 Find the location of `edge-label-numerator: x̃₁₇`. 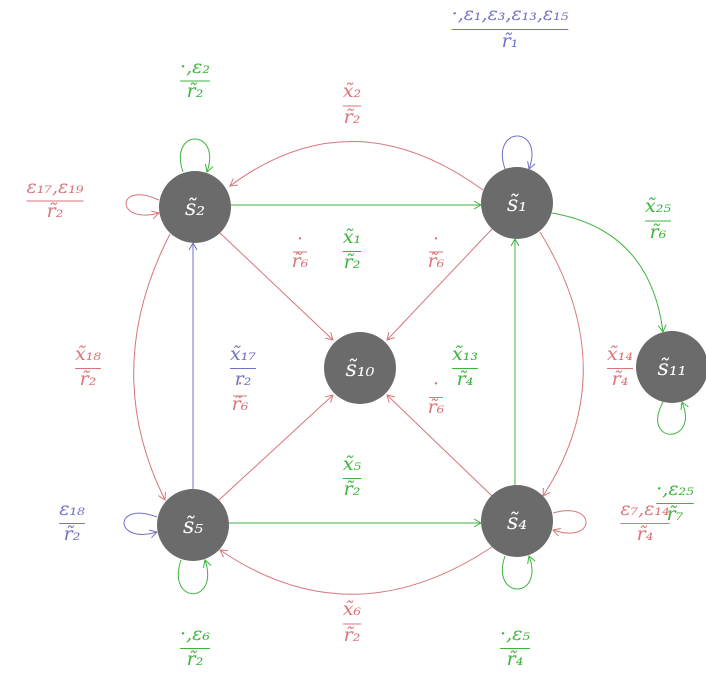

edge-label-numerator: x̃₁₇ is located at coordinates (243, 354).